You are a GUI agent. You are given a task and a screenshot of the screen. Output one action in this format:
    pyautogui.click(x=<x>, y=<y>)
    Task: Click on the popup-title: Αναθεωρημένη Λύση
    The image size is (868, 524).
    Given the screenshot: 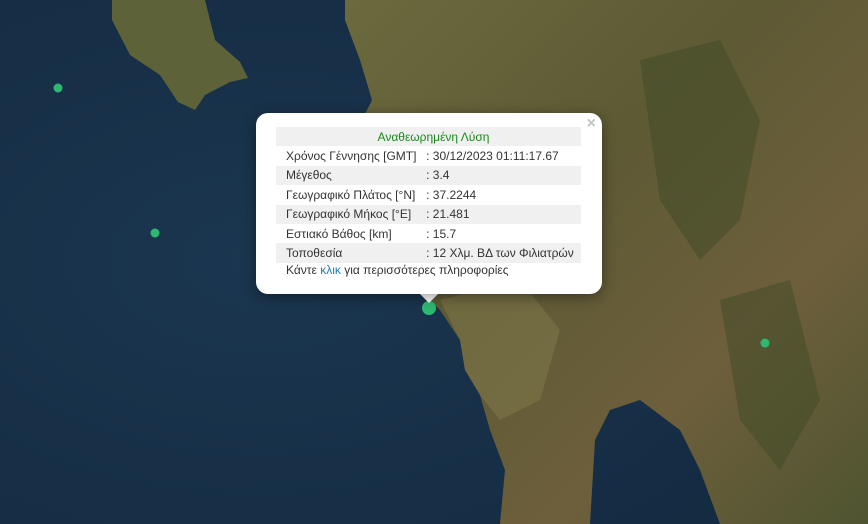 What is the action you would take?
    pyautogui.click(x=428, y=137)
    